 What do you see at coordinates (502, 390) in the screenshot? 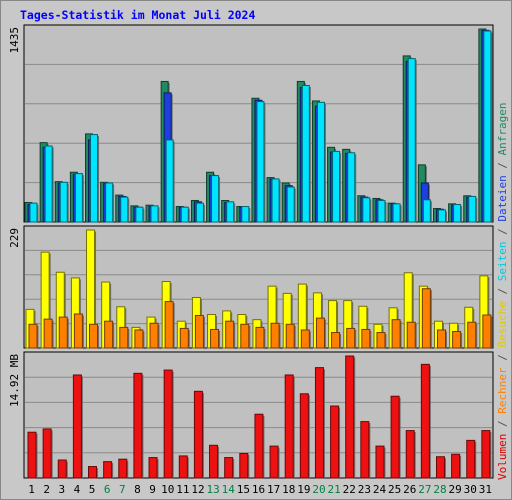
I see `legend-entry-2: Rechner` at bounding box center [502, 390].